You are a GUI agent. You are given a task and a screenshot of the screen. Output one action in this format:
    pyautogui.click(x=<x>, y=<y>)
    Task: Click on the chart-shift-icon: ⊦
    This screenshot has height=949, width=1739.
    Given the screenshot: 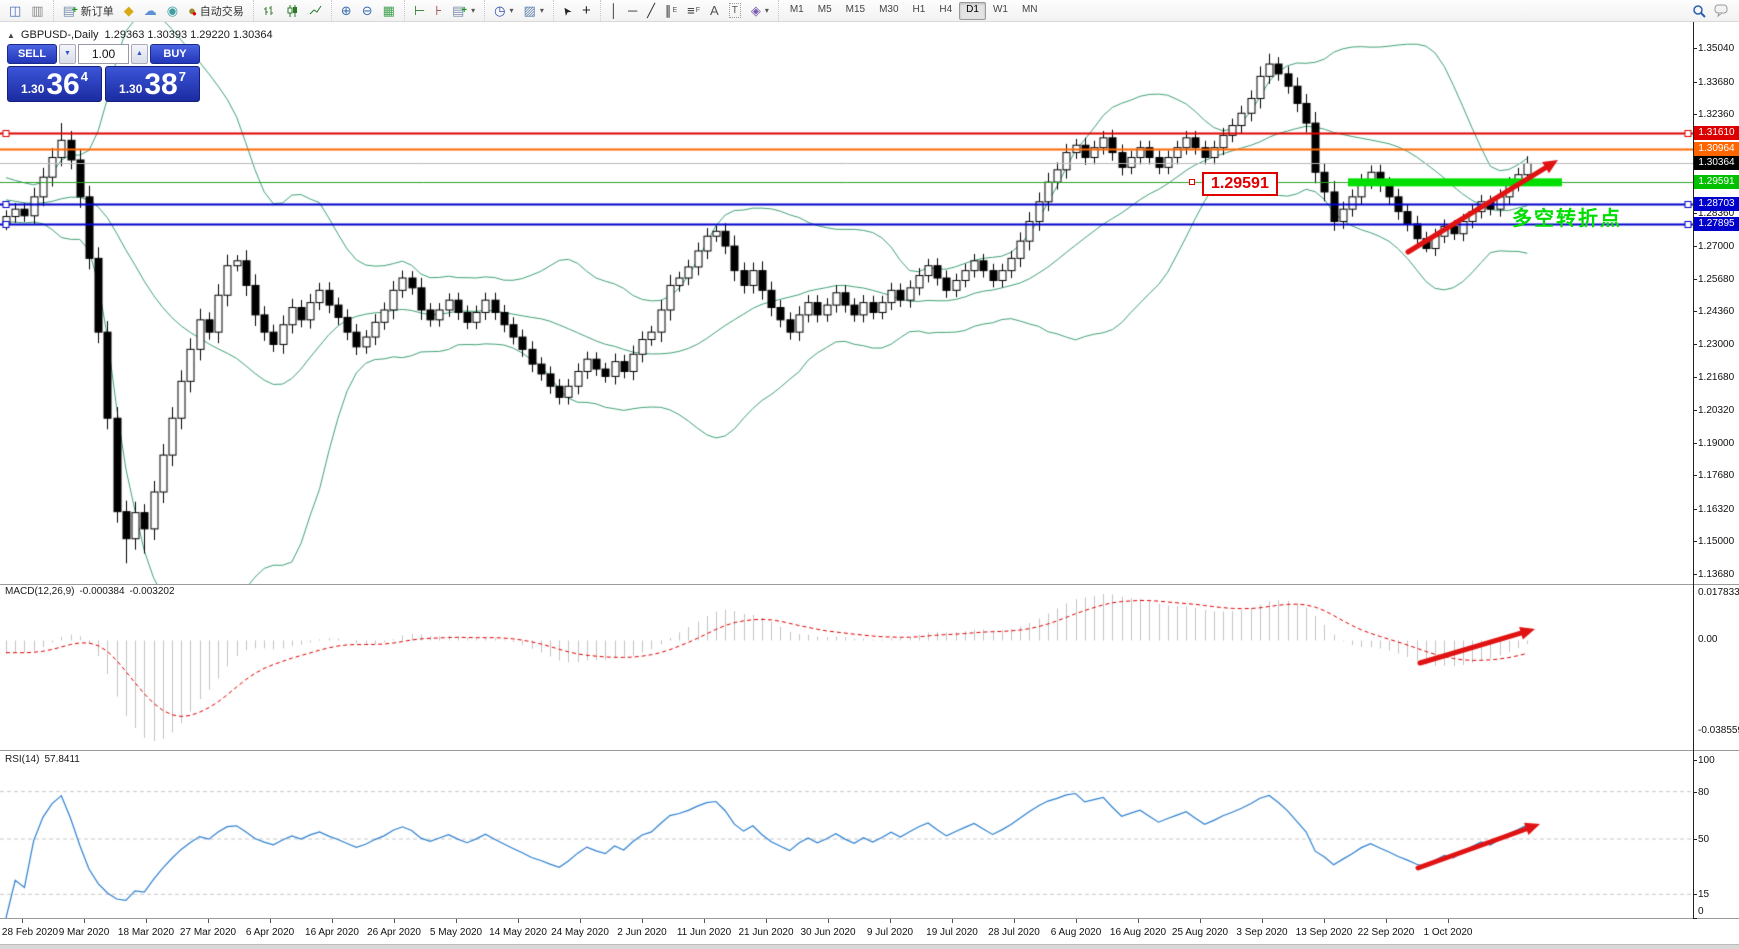 What is the action you would take?
    pyautogui.click(x=438, y=10)
    